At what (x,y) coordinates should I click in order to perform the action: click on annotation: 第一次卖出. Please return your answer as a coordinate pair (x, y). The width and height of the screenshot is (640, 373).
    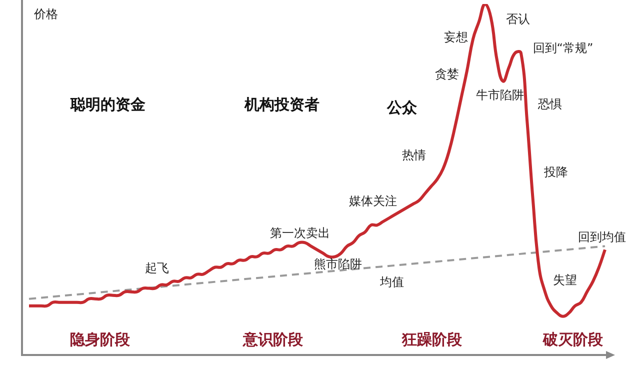
    Looking at the image, I should click on (300, 233).